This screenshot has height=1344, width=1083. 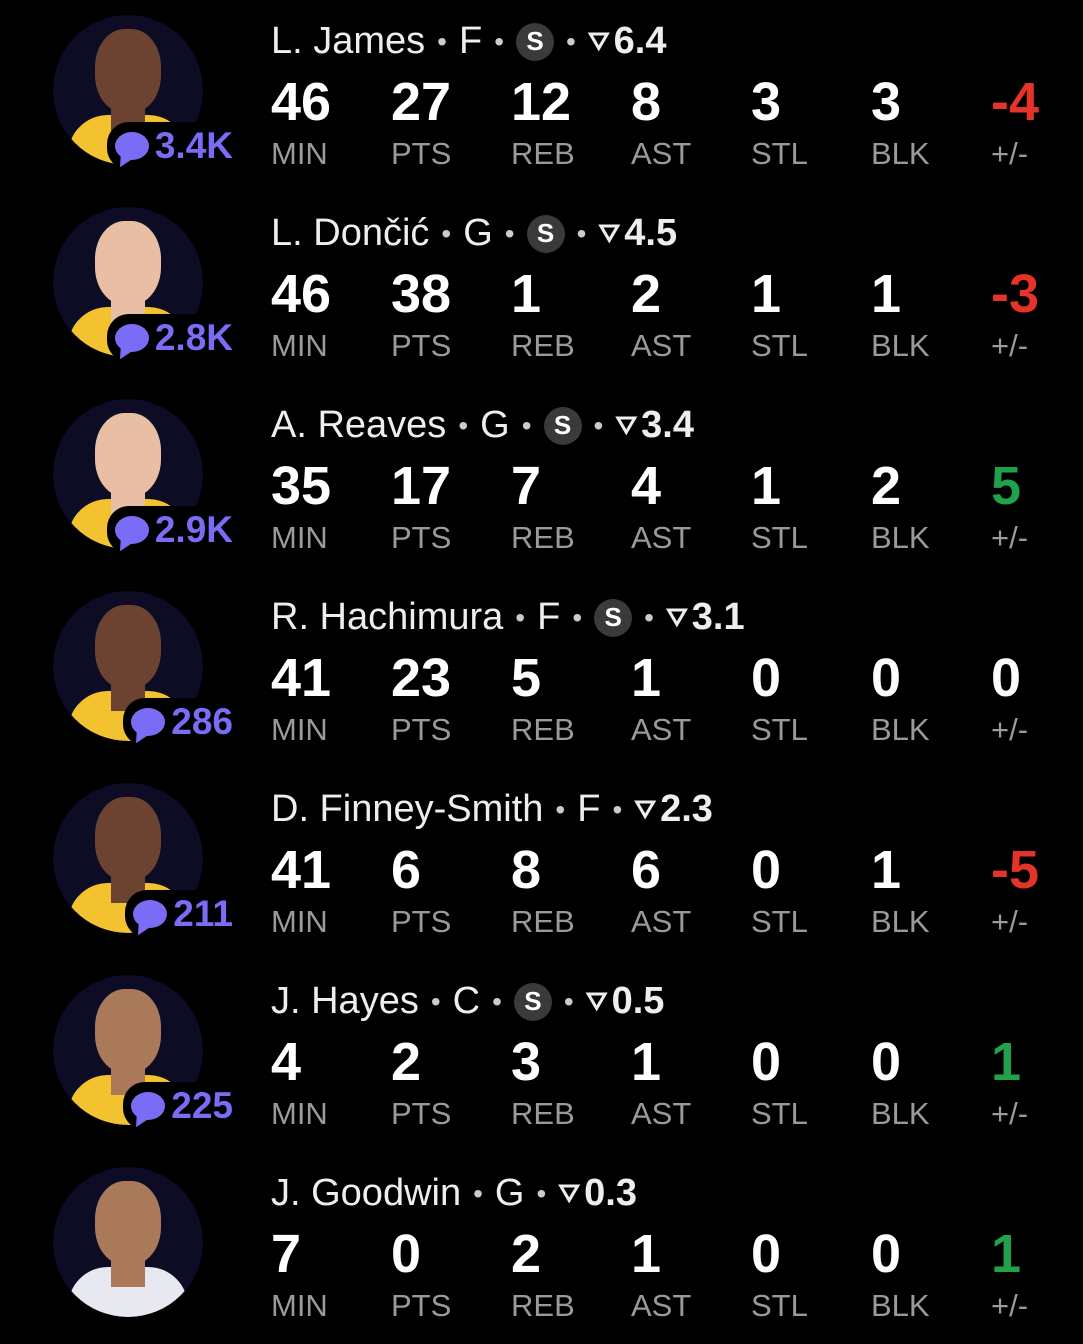 I want to click on comments-count-button: 2.8K, so click(x=169, y=338).